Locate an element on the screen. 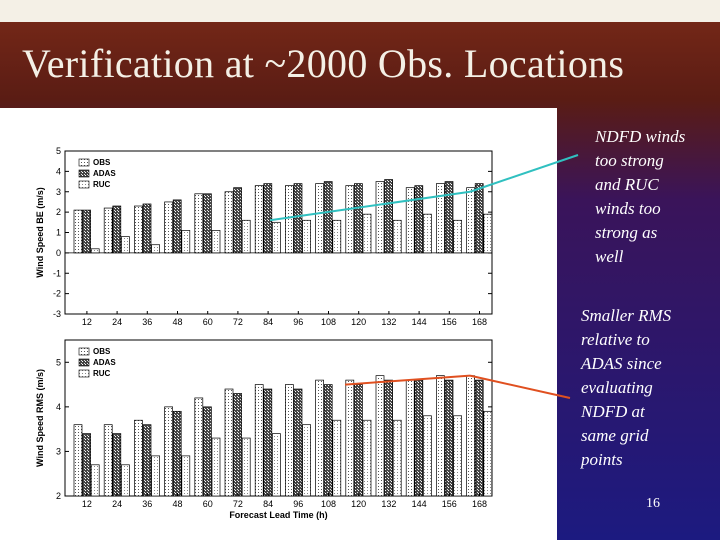 This screenshot has height=540, width=720. y-tick-label: -3 is located at coordinates (57, 314).